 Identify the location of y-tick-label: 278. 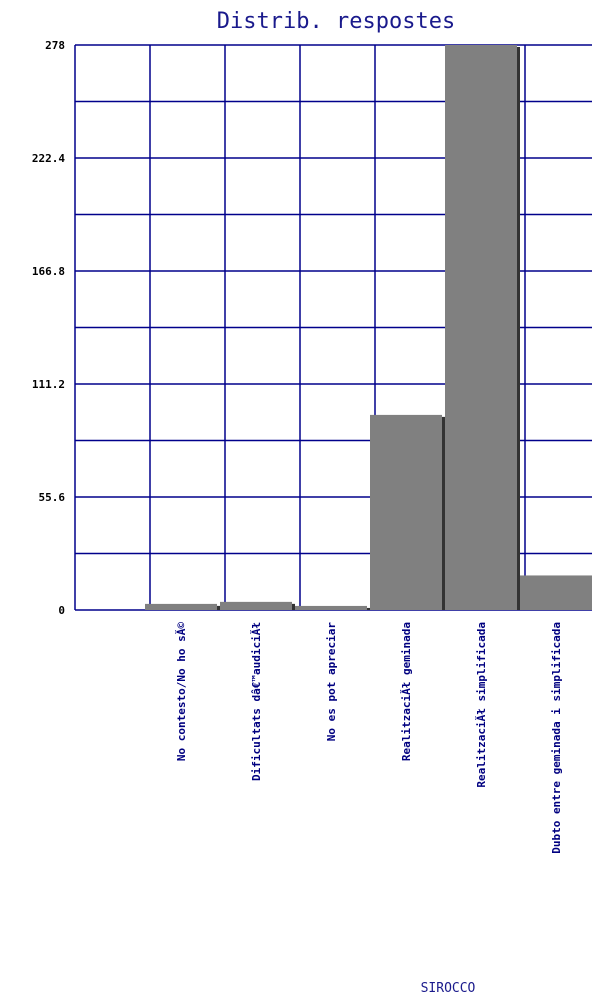
(55, 45).